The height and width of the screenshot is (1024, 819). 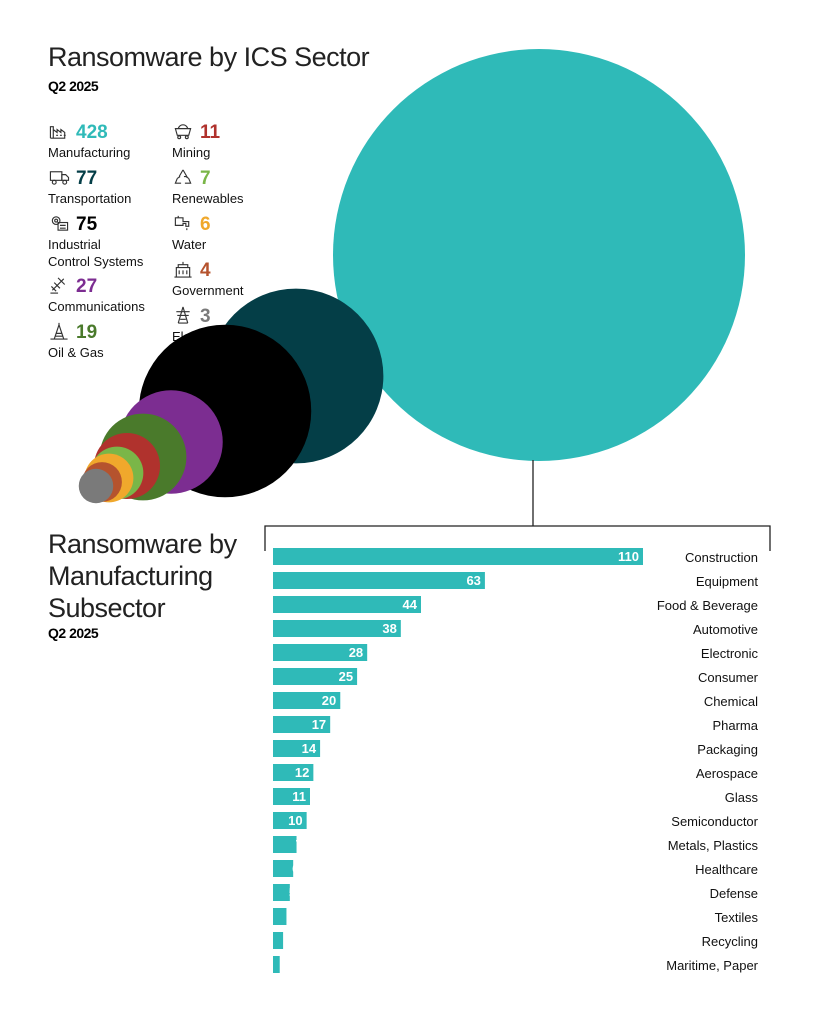 I want to click on subsector-value-label: 4, so click(x=292, y=916).